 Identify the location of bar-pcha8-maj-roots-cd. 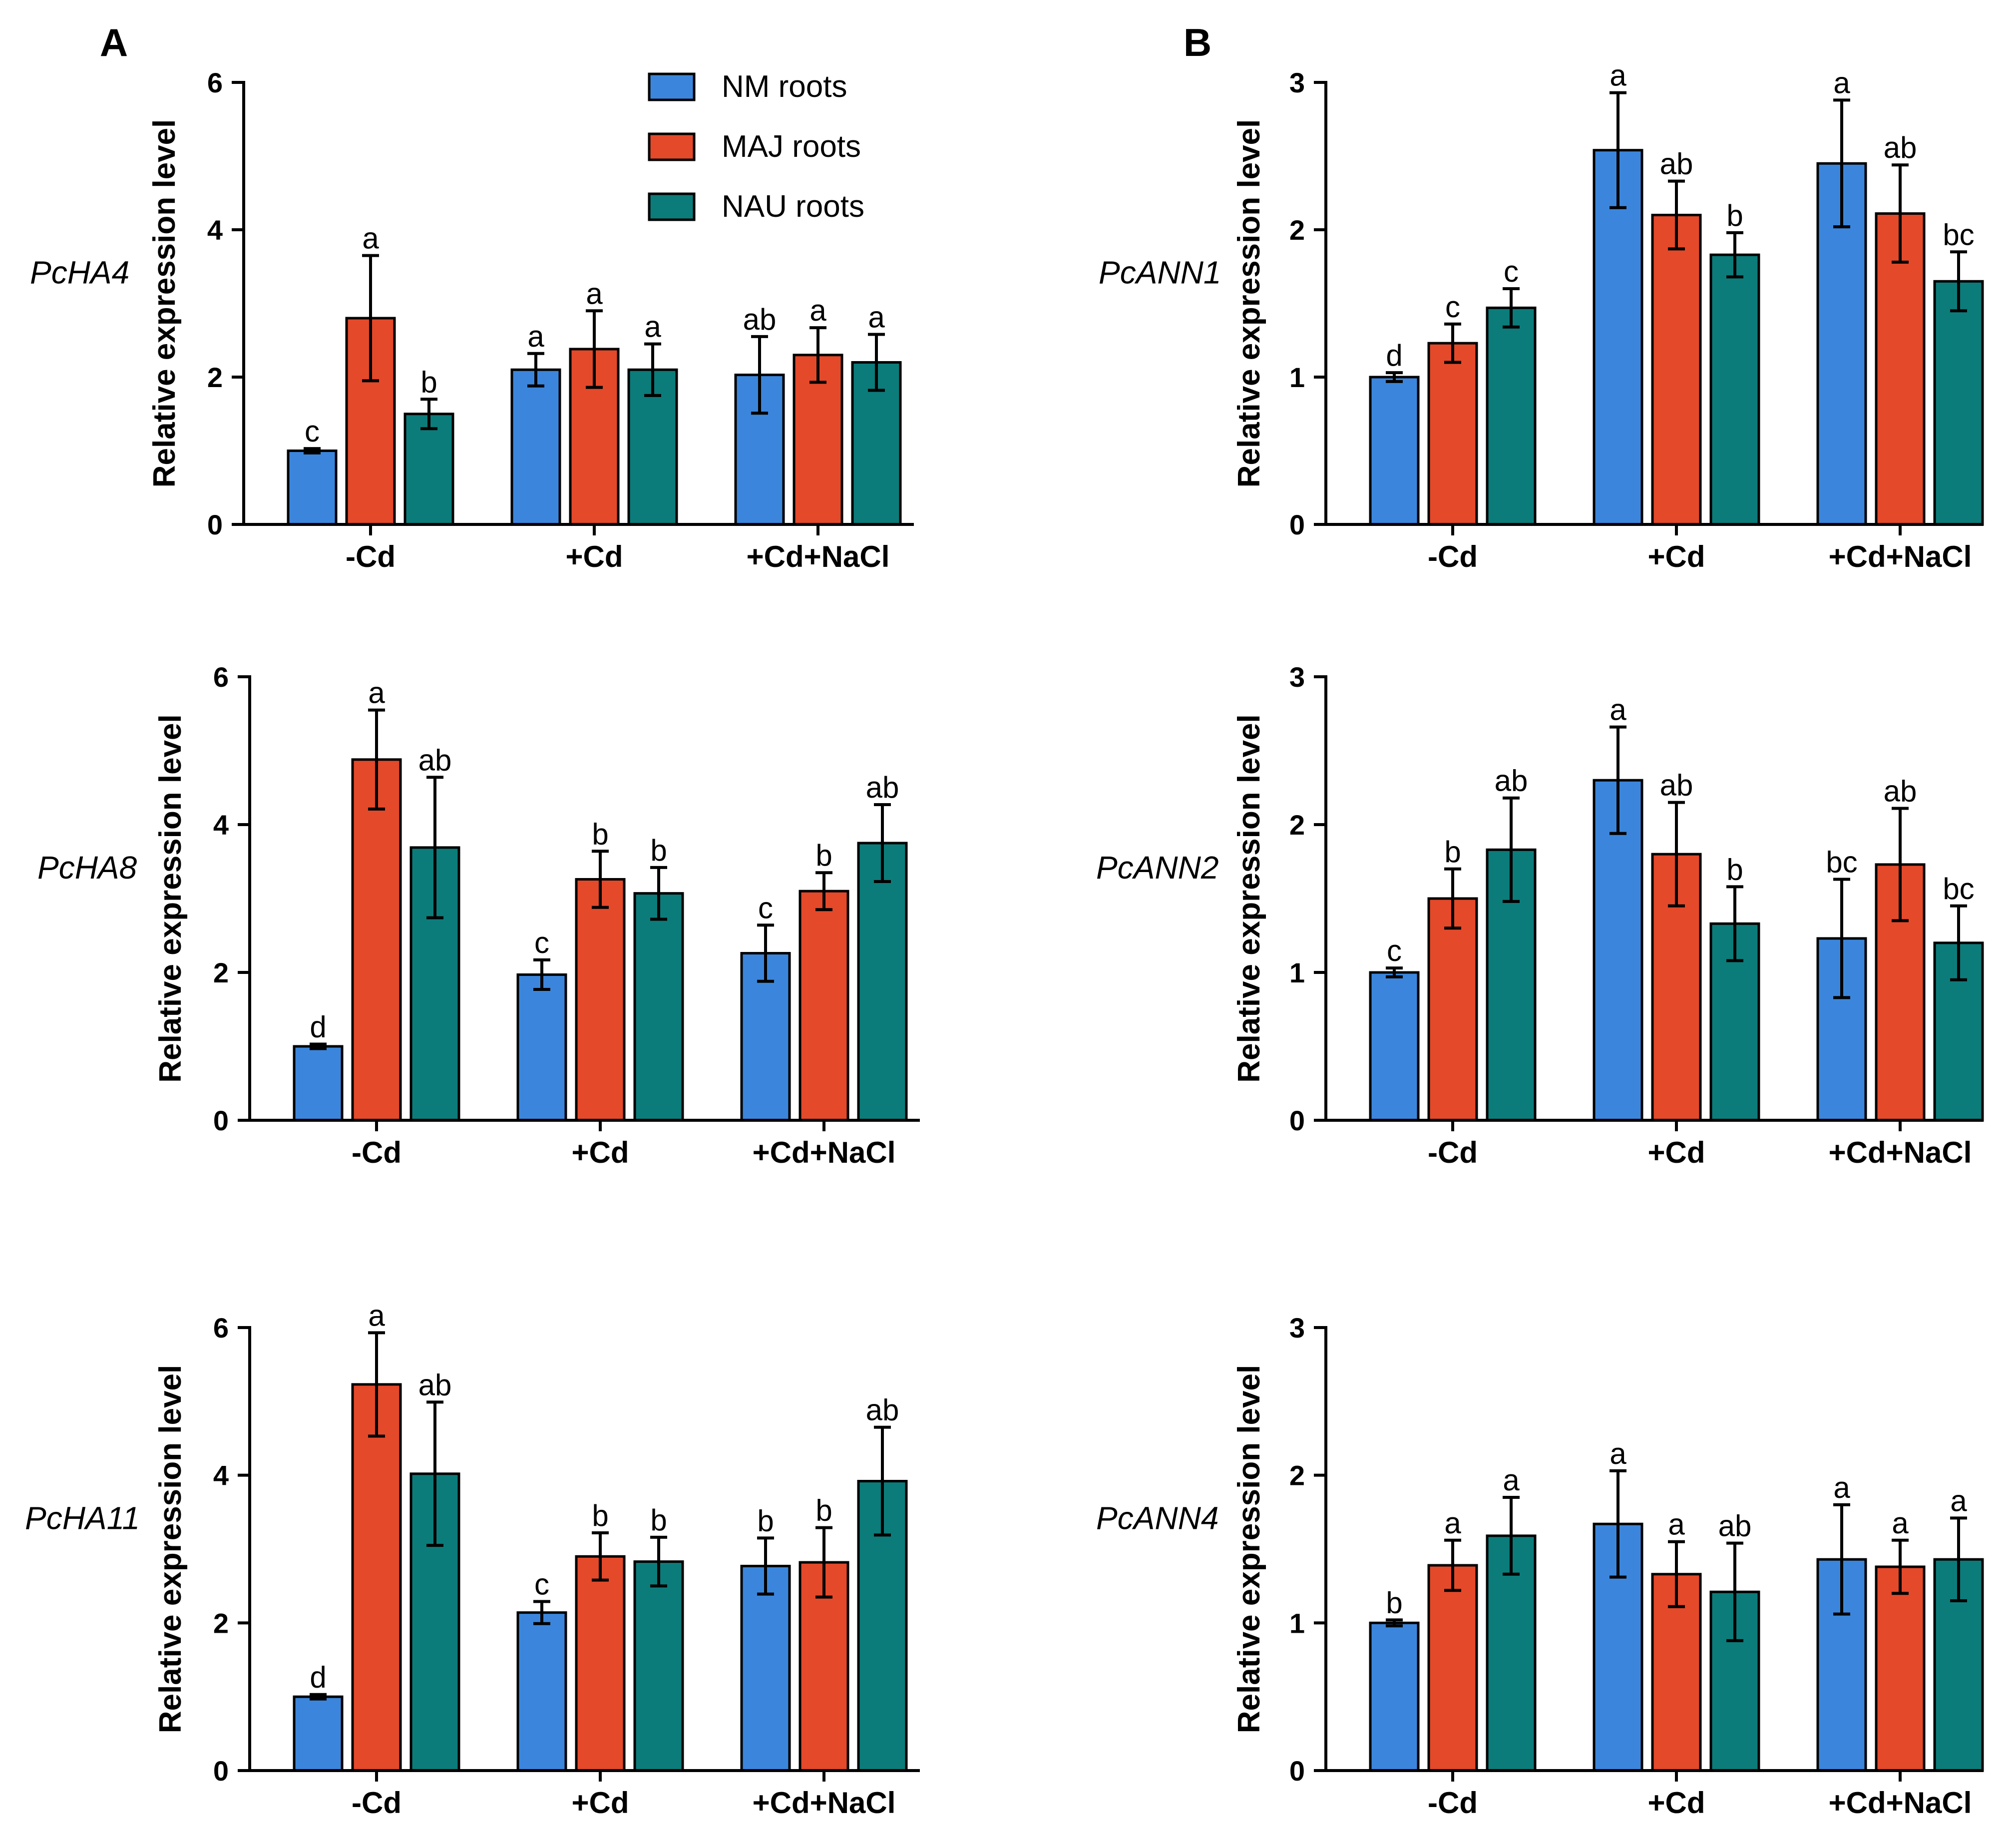
(600, 1000).